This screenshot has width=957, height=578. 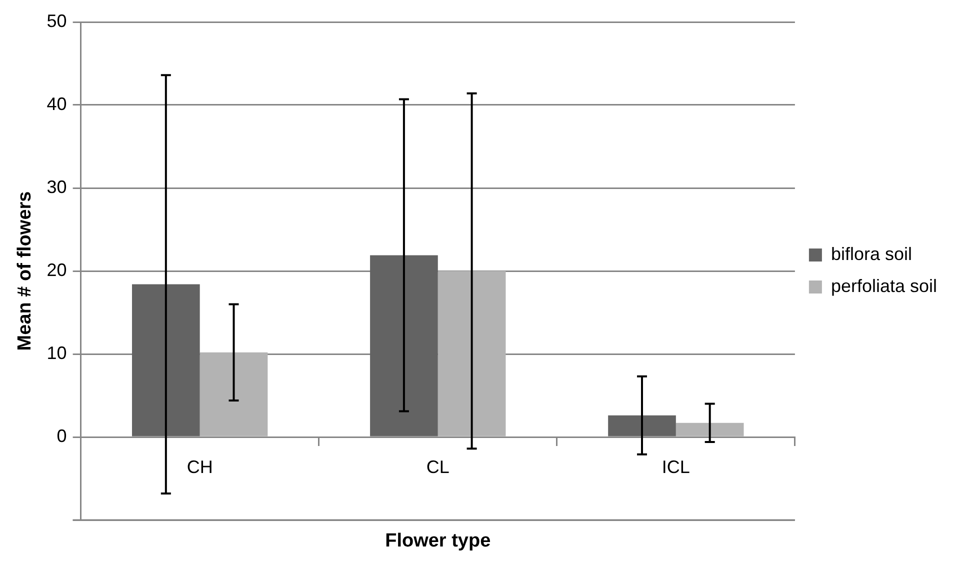 I want to click on x-tick-label: ICL, so click(x=676, y=466).